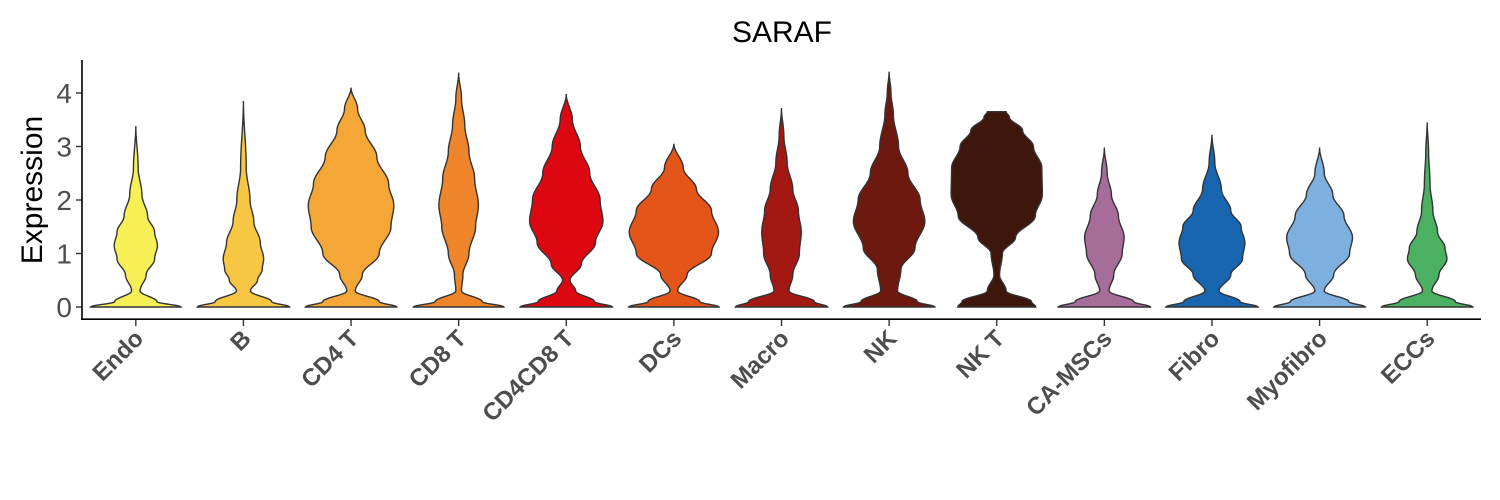 The height and width of the screenshot is (500, 1500). I want to click on violin-b, so click(243, 204).